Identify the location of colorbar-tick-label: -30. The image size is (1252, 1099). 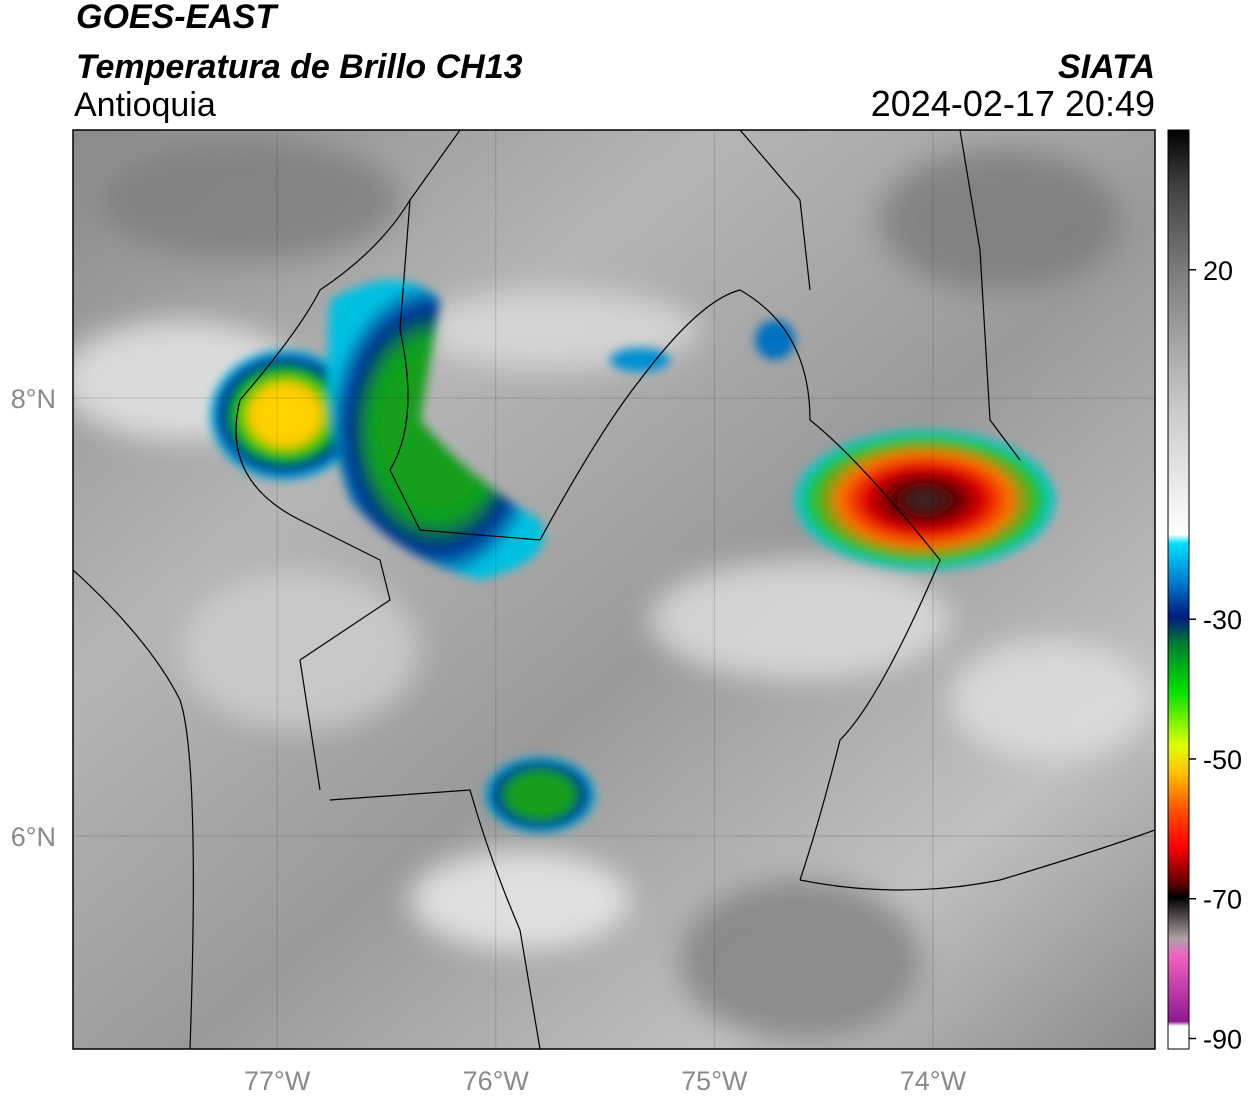
(1222, 620).